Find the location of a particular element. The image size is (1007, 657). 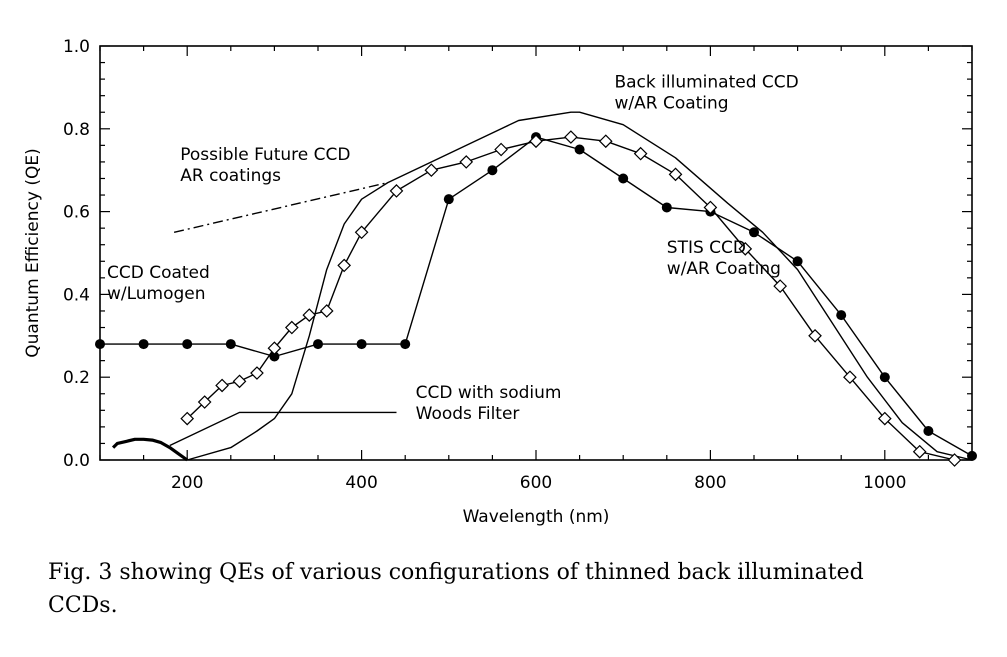

annotation-line: w/Lumogen is located at coordinates (156, 294).